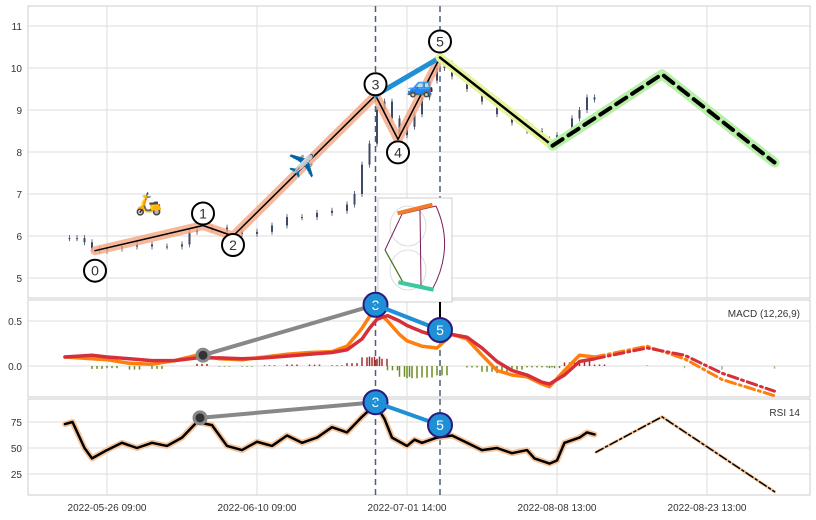  Describe the element at coordinates (19, 153) in the screenshot. I see `y-tick-label: 8` at that location.